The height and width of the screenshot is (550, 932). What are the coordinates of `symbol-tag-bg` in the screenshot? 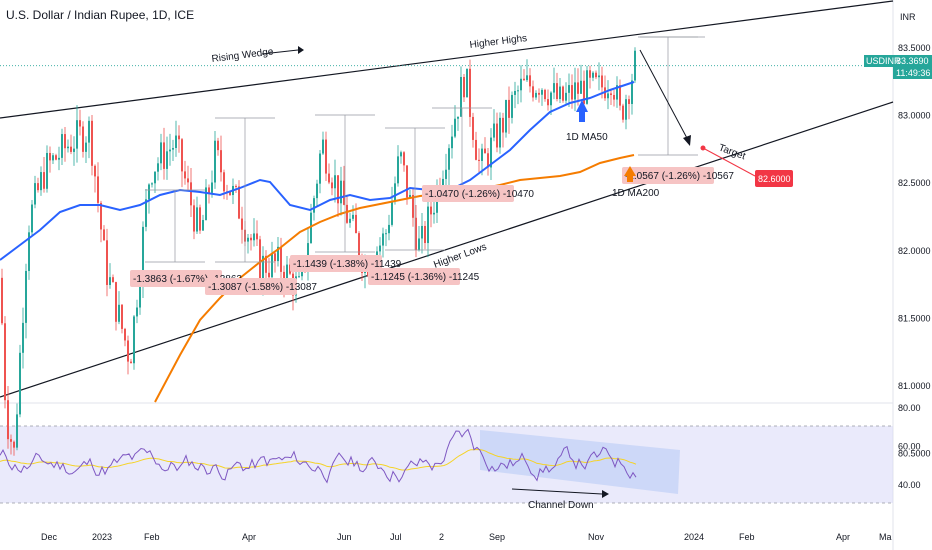 It's located at (898, 61).